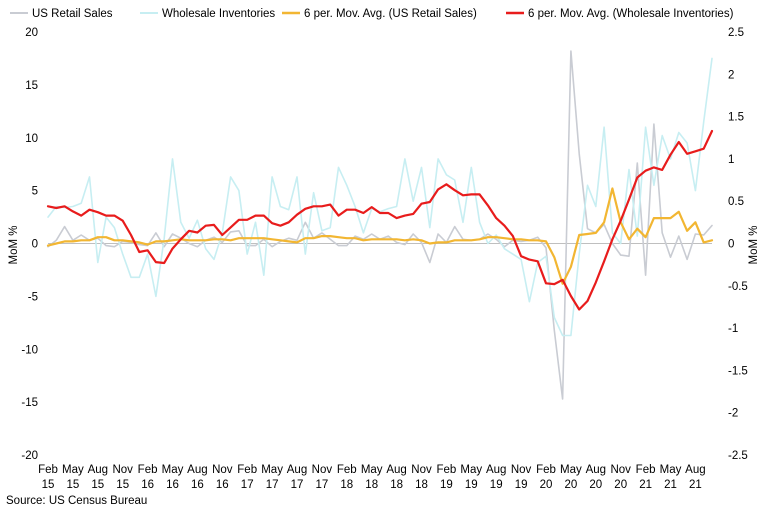  Describe the element at coordinates (29, 244) in the screenshot. I see `left-axis: 20 15 10 5 0 -5 -10 -15 -20` at that location.